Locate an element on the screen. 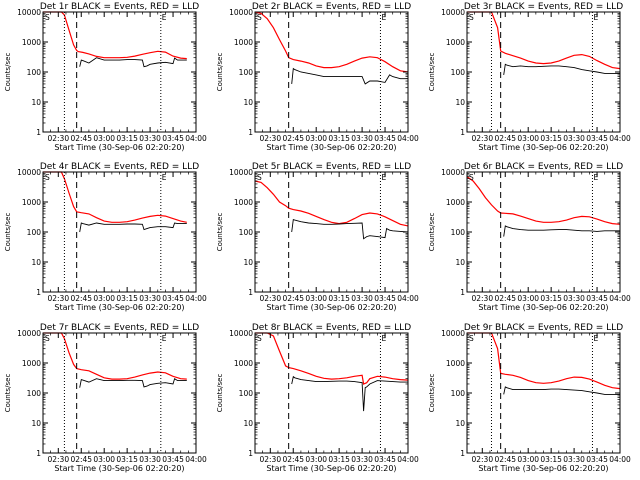 This screenshot has width=640, height=480. plot-title: Det 8r BLACK = Events, RED = LLD is located at coordinates (331, 328).